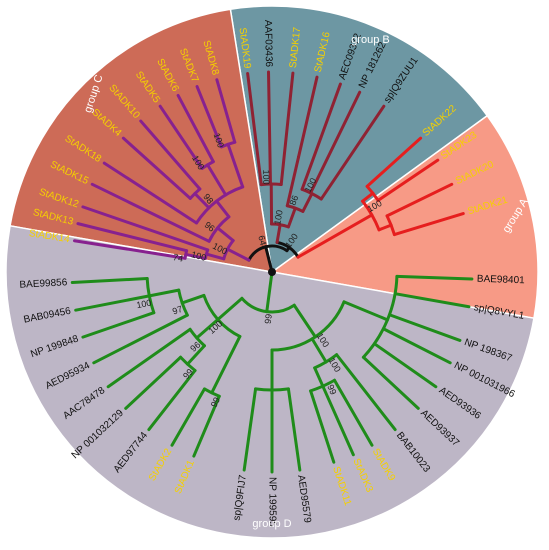 This screenshot has width=549, height=550. What do you see at coordinates (268, 44) in the screenshot?
I see `leaf-label: AAF03436` at bounding box center [268, 44].